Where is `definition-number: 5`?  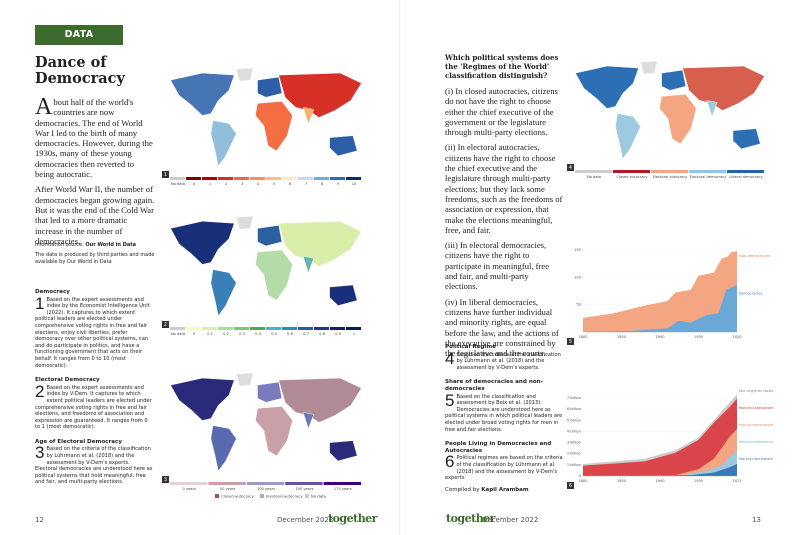
definition-number: 5 is located at coordinates (450, 400).